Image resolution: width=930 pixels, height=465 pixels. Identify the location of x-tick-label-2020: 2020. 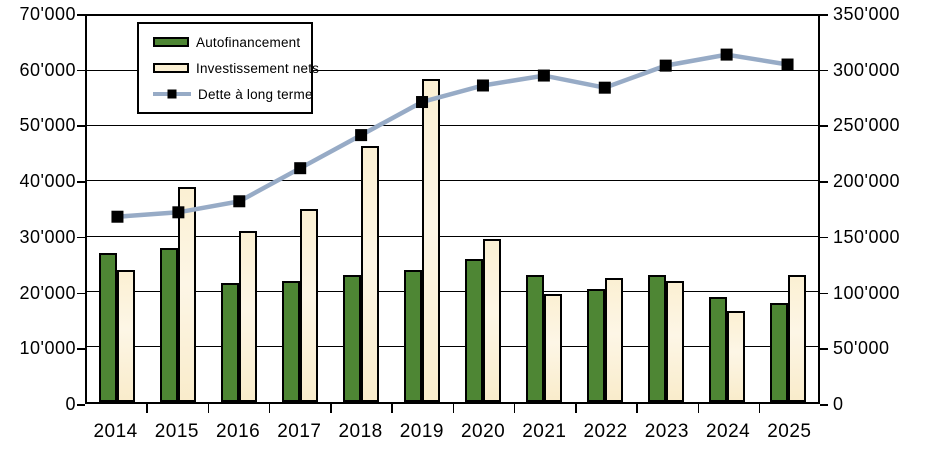
(483, 431).